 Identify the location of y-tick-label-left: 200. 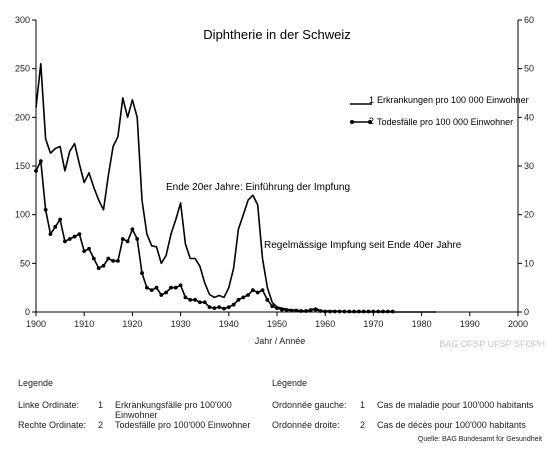
(22, 117).